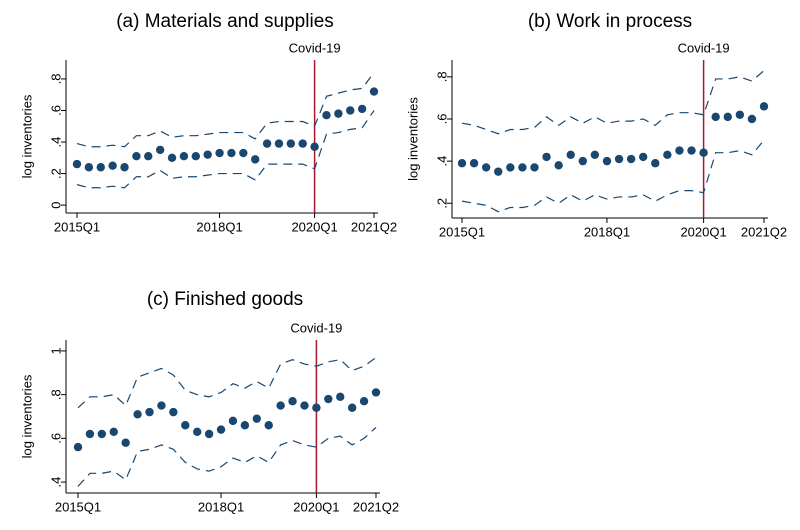 This screenshot has height=530, width=800. What do you see at coordinates (225, 21) in the screenshot?
I see `panel-title: (a) Materials and supplies` at bounding box center [225, 21].